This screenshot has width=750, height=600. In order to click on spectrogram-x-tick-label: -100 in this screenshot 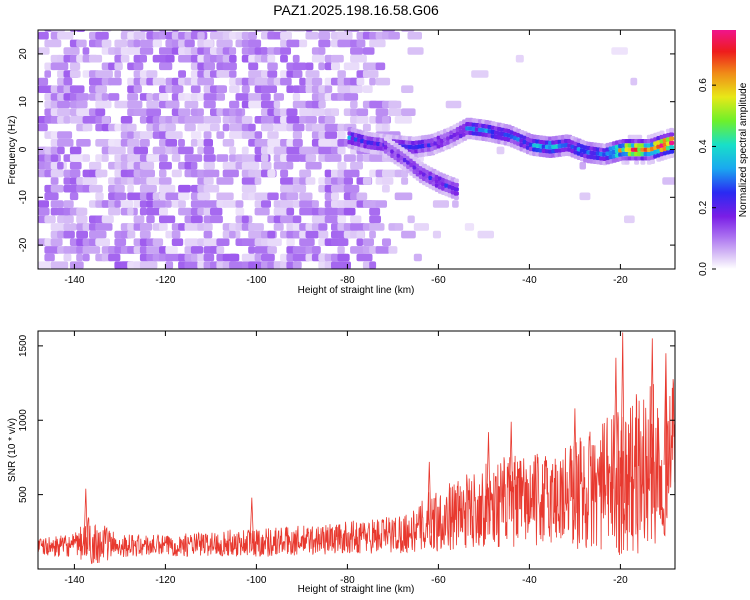, I will do `click(256, 280)`.